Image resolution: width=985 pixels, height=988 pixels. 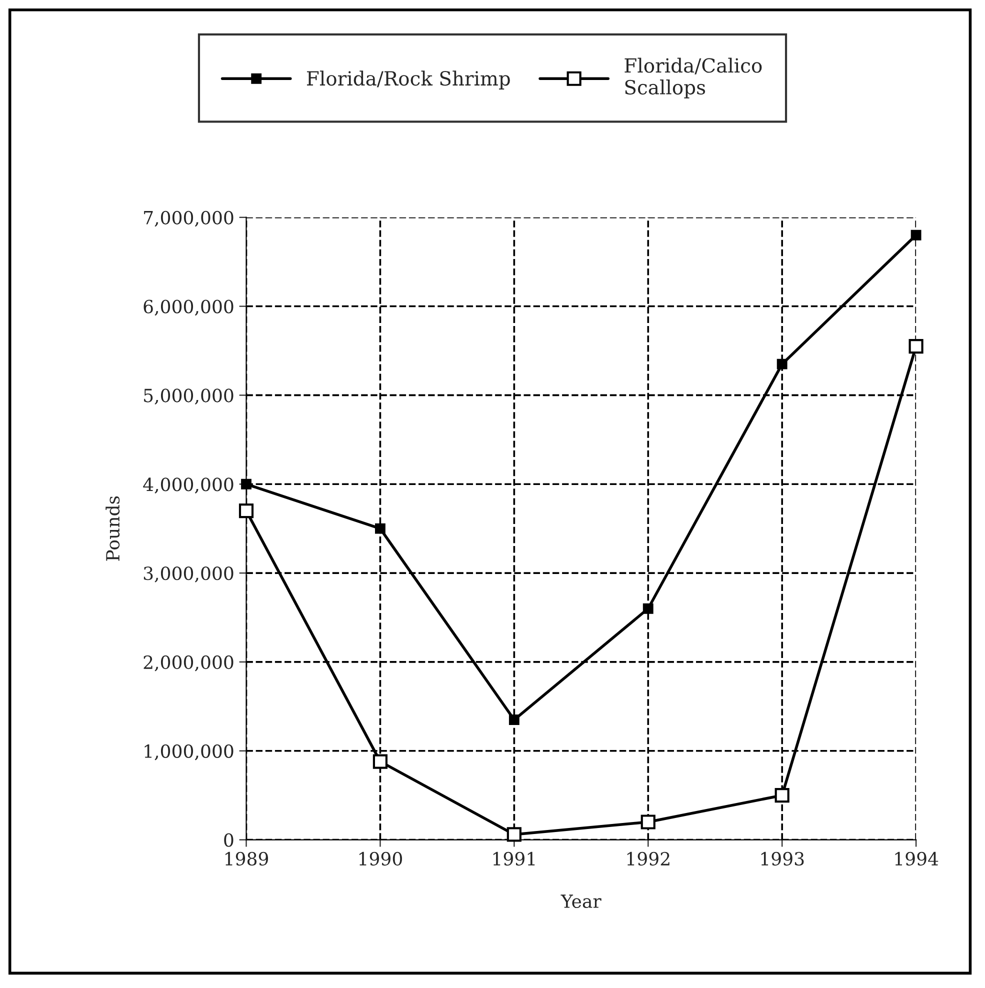 What do you see at coordinates (246, 859) in the screenshot?
I see `x-tick-label: 1989` at bounding box center [246, 859].